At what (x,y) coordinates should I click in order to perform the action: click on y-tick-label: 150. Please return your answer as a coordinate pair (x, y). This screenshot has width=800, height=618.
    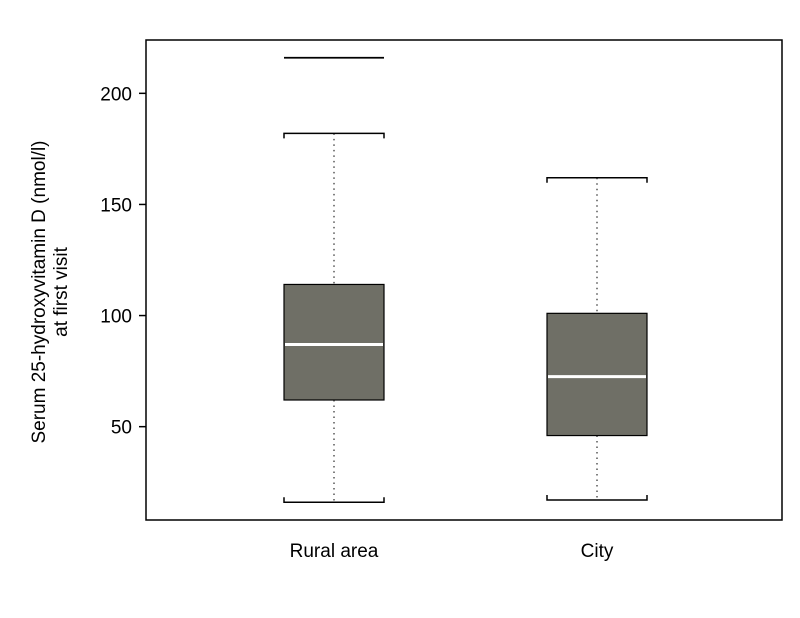
    Looking at the image, I should click on (116, 205).